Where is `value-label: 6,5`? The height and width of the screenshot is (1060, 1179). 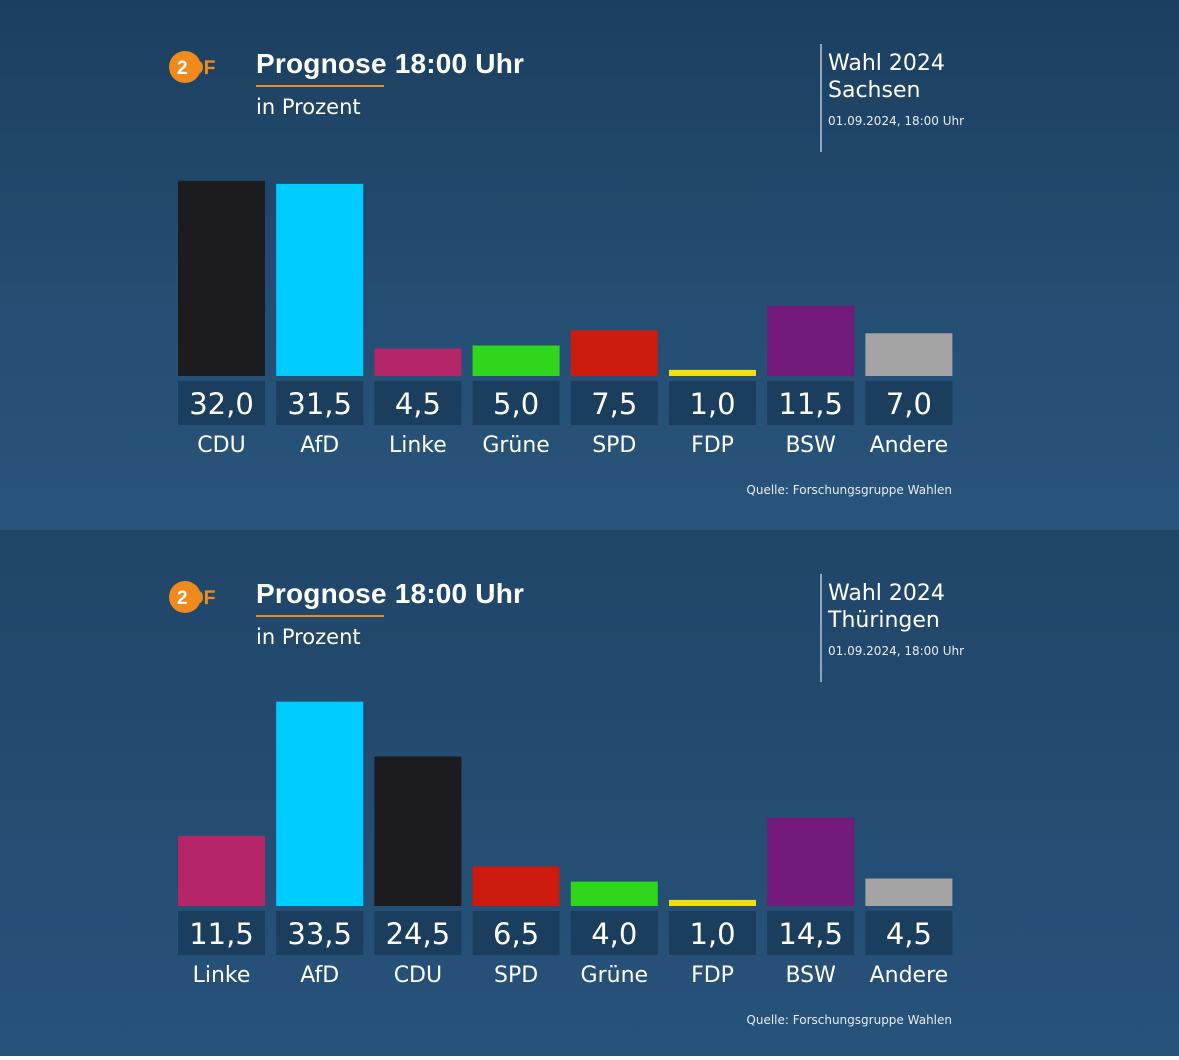
value-label: 6,5 is located at coordinates (516, 934).